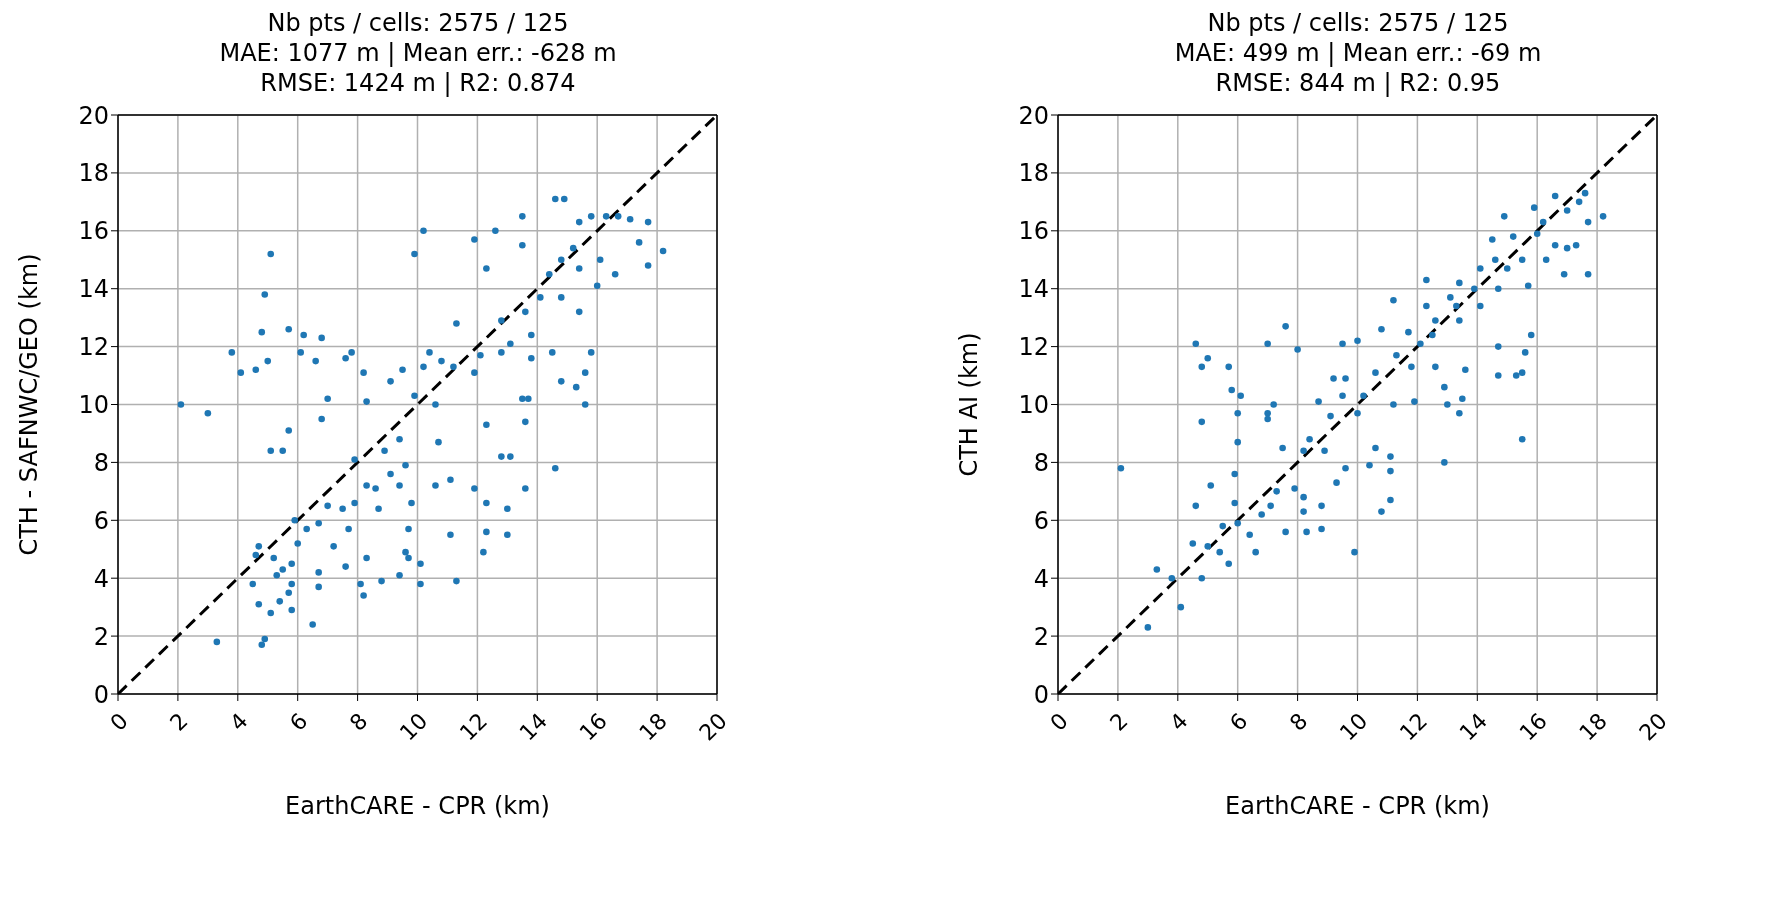  I want to click on chart-title: Nb pts / cells: 2575 / 125 MAE: 1077 m | Mean err.: -628 m RMSE: 1424 m | R2: 0.874, so click(418, 53).